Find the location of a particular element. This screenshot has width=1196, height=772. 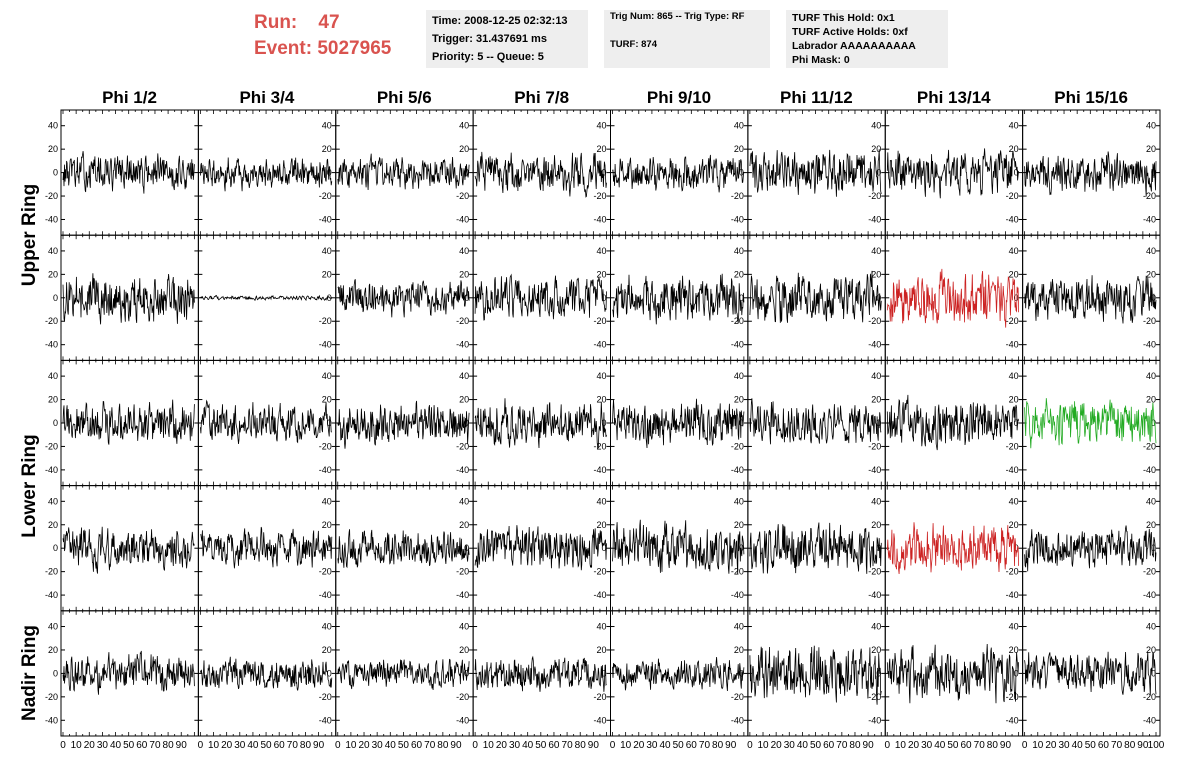

phi-header-3: Phi 5/6 is located at coordinates (404, 97).